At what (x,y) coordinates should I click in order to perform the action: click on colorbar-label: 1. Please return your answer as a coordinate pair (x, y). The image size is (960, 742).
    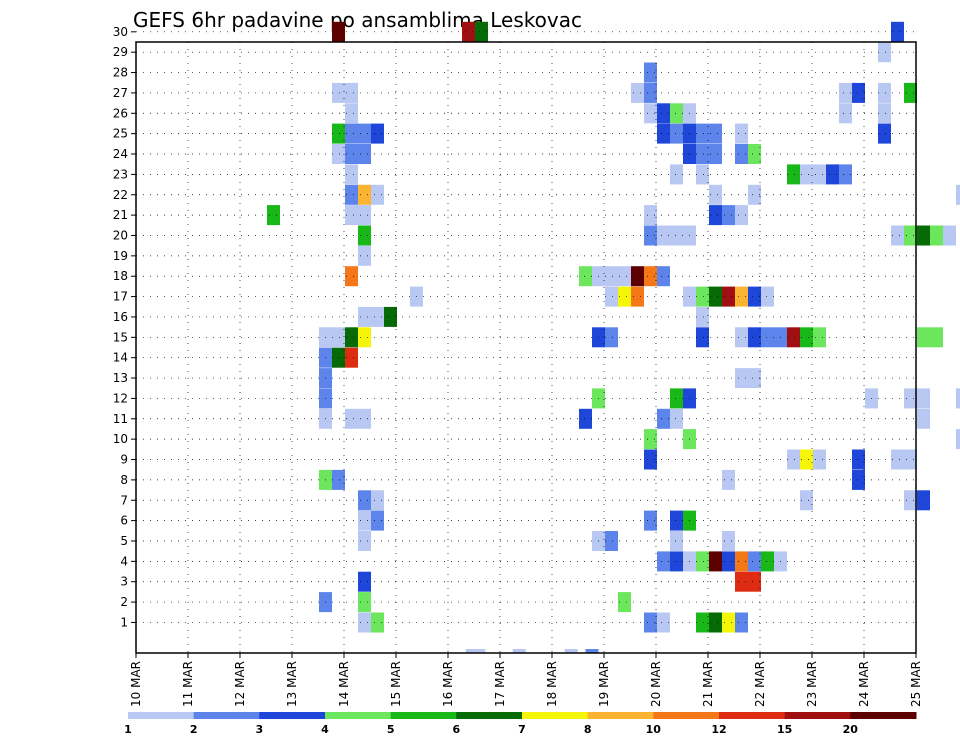
    Looking at the image, I should click on (128, 729).